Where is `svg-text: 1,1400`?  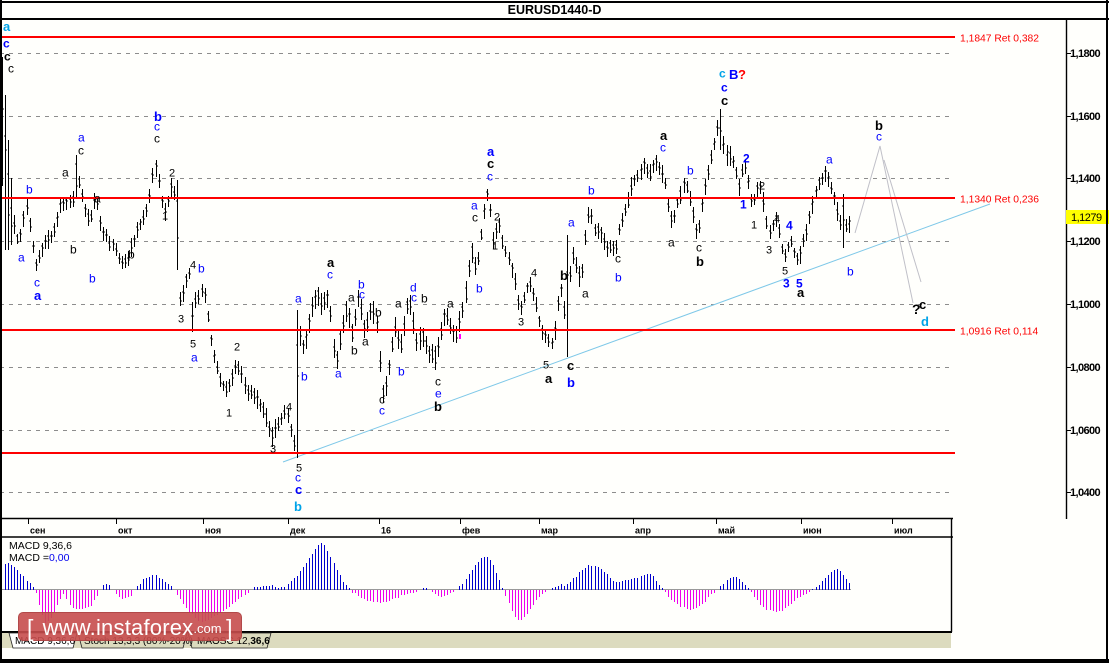
svg-text: 1,1400 is located at coordinates (1085, 179).